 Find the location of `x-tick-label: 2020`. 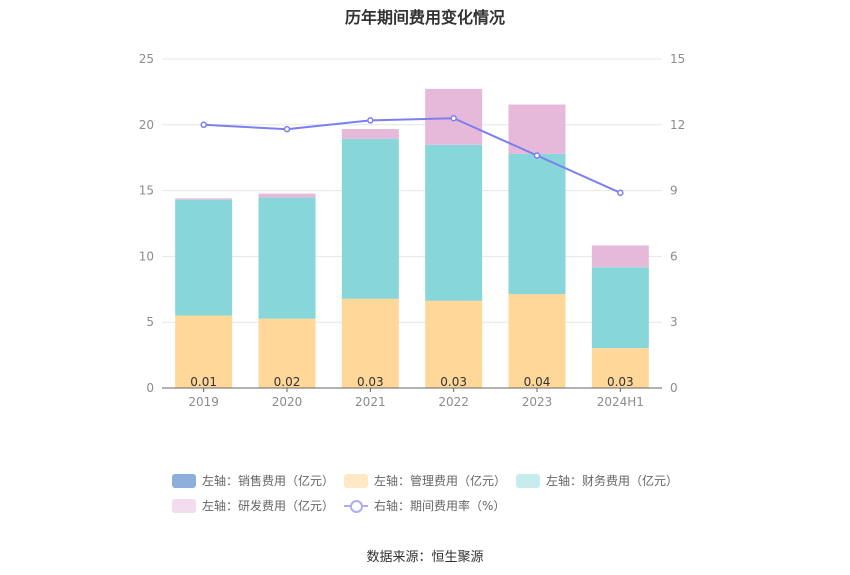

x-tick-label: 2020 is located at coordinates (287, 402).